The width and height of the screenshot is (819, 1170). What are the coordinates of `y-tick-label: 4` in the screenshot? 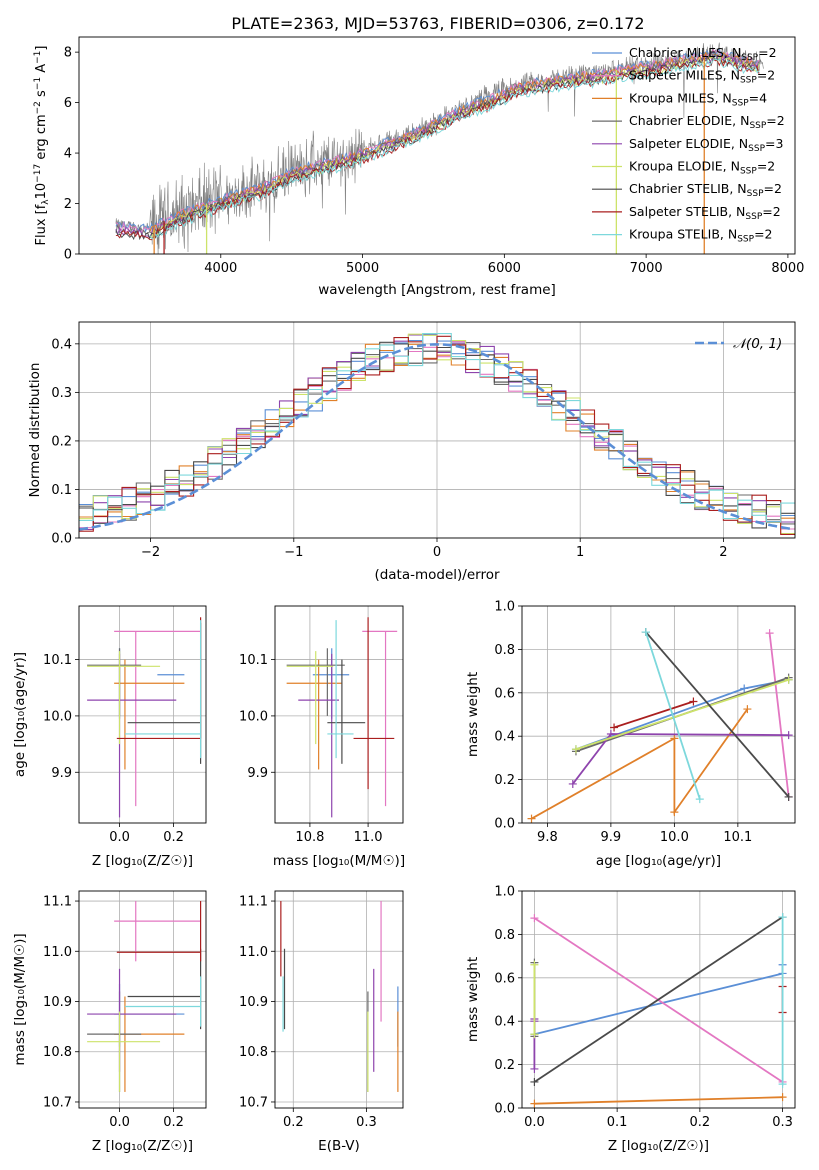 It's located at (68, 154).